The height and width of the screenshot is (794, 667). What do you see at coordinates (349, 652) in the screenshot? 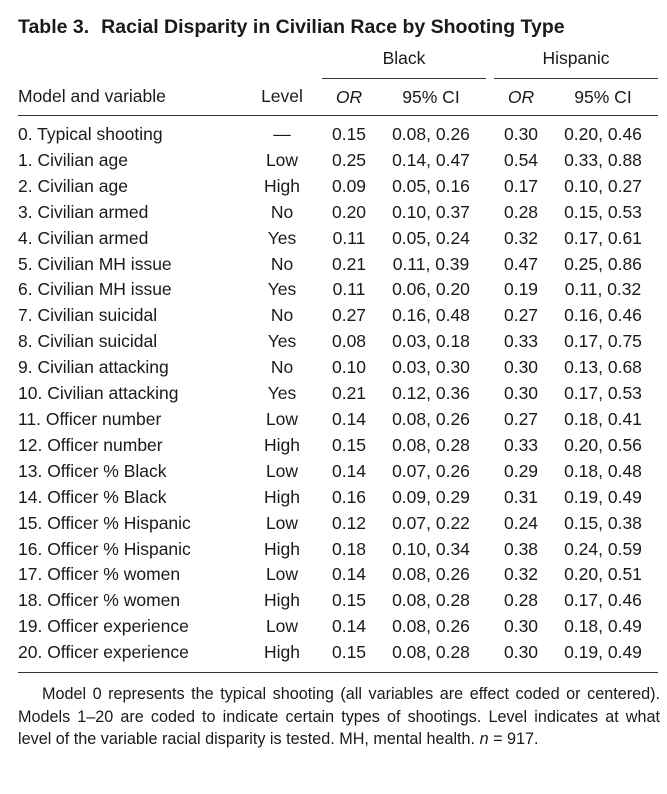
I see `cell-or-black: 0.15` at bounding box center [349, 652].